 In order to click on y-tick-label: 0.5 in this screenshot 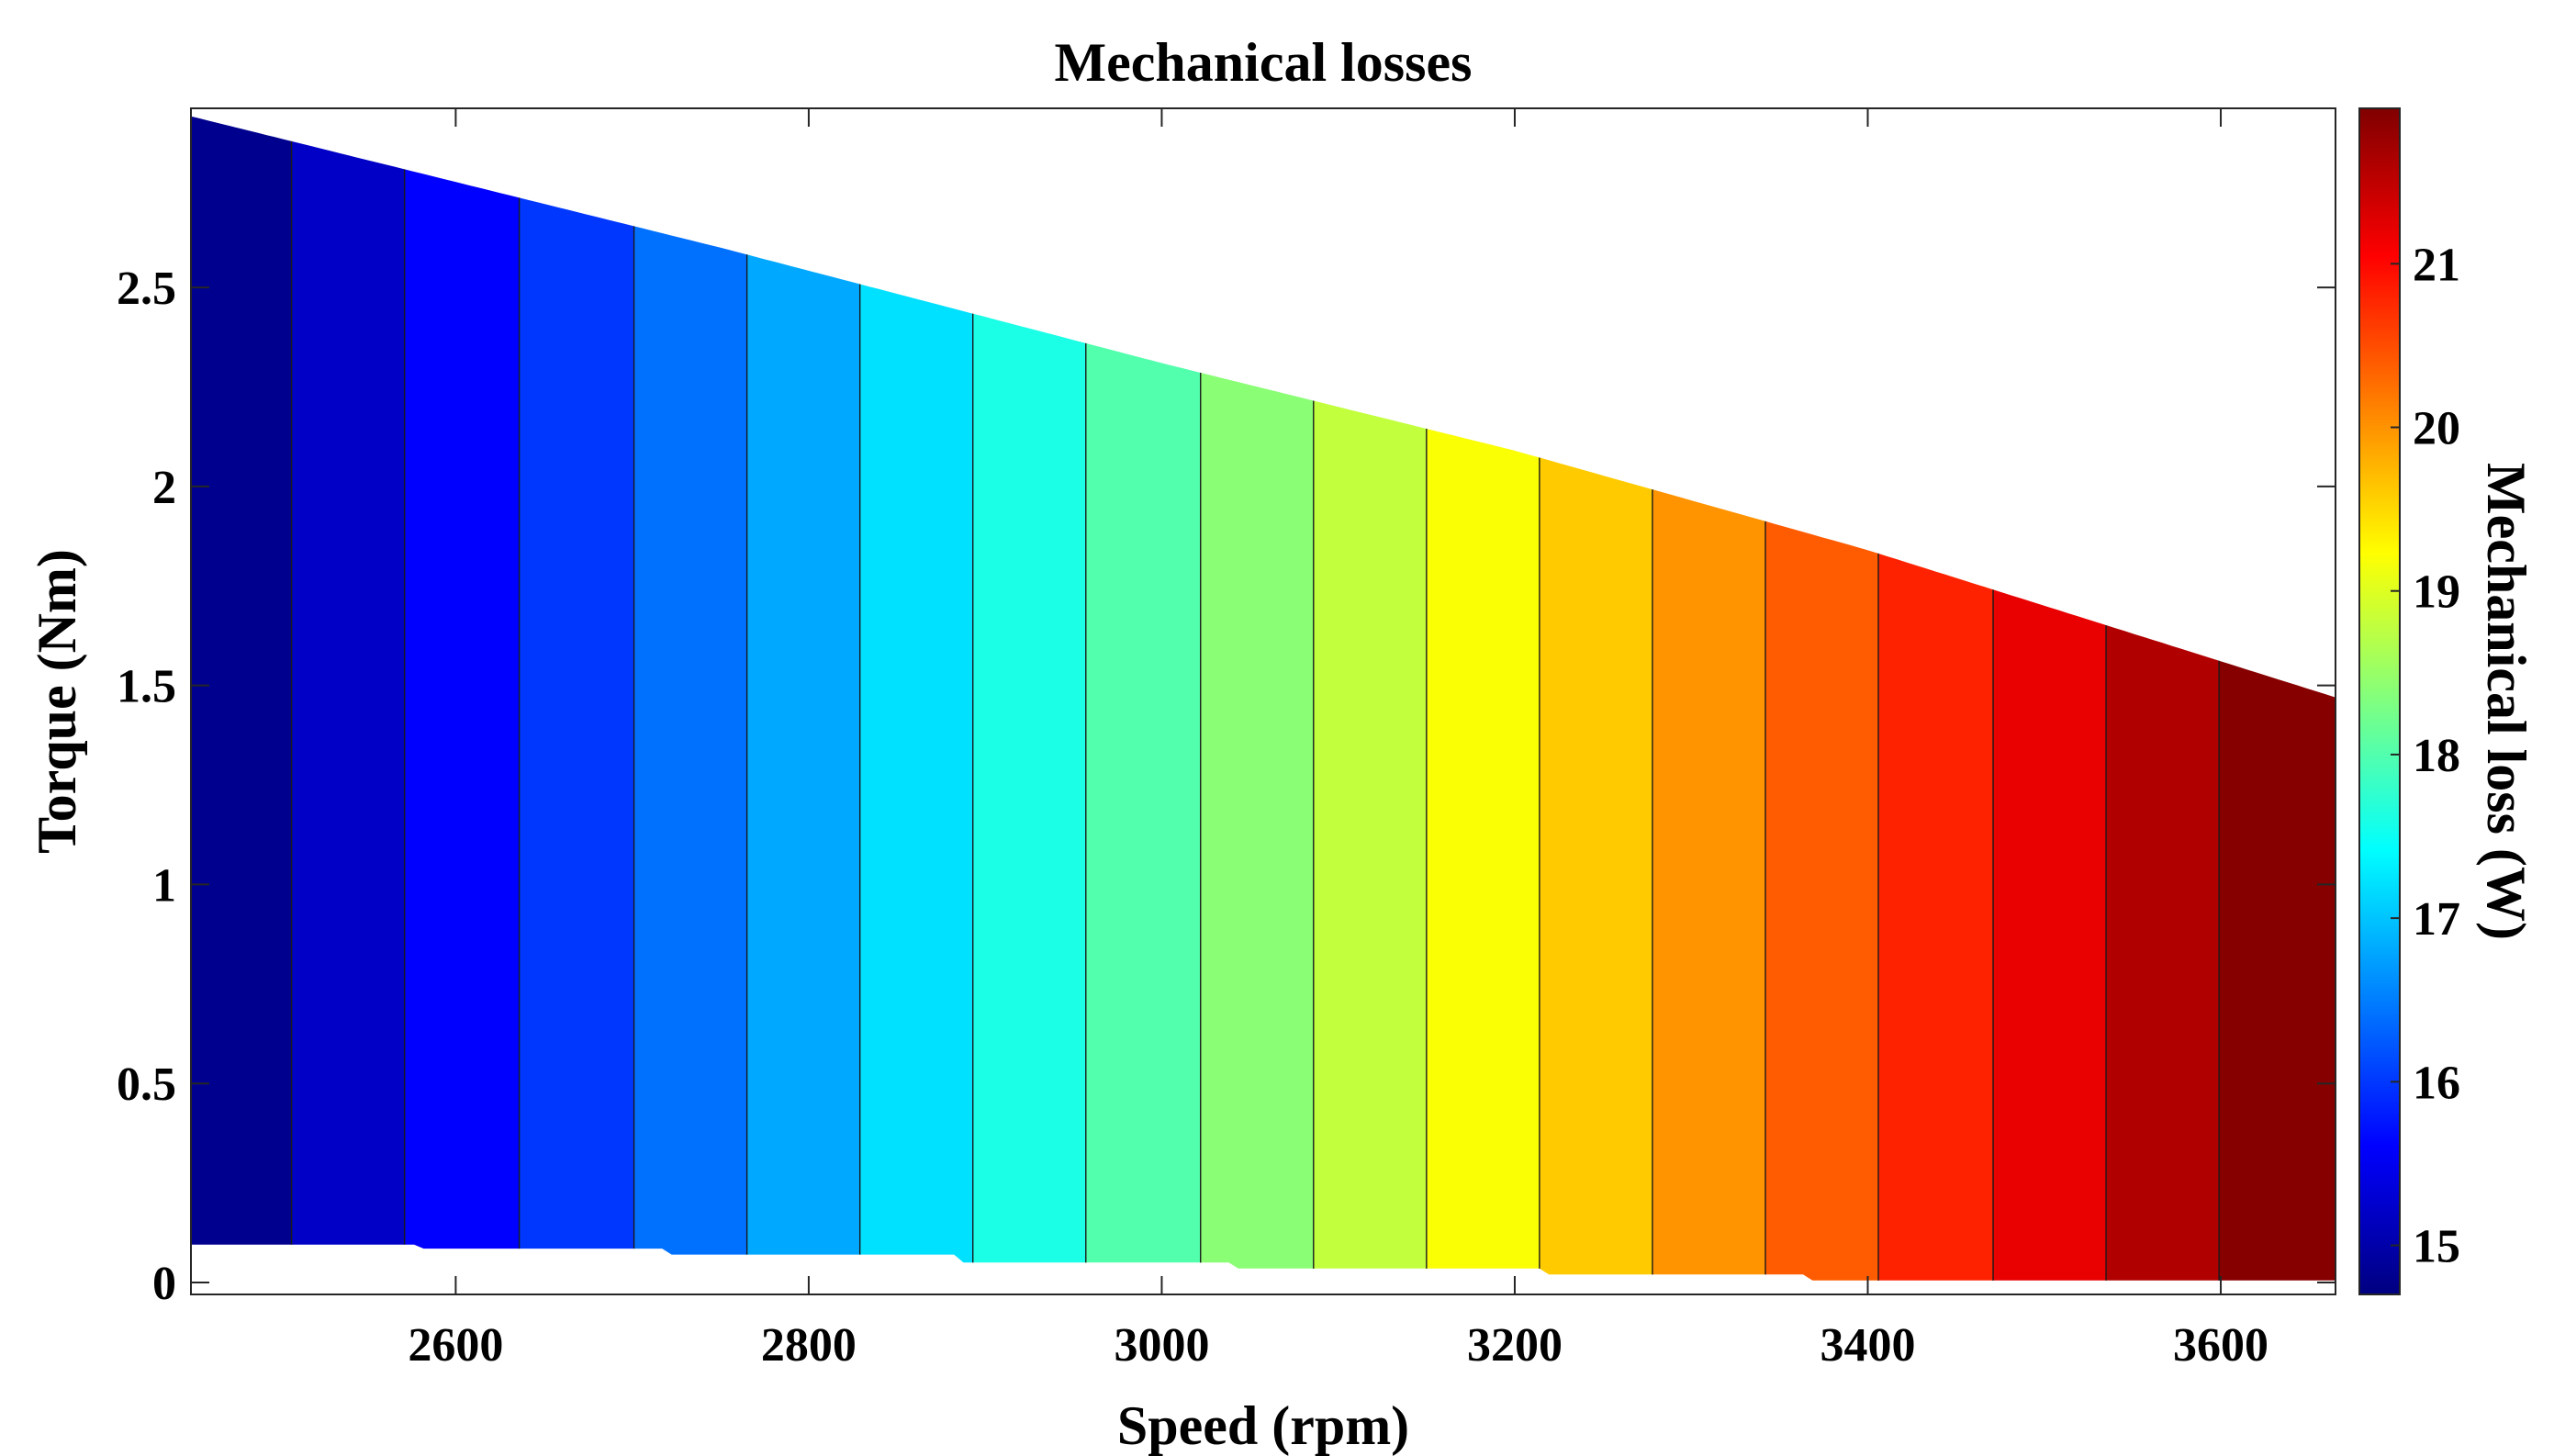, I will do `click(146, 1084)`.